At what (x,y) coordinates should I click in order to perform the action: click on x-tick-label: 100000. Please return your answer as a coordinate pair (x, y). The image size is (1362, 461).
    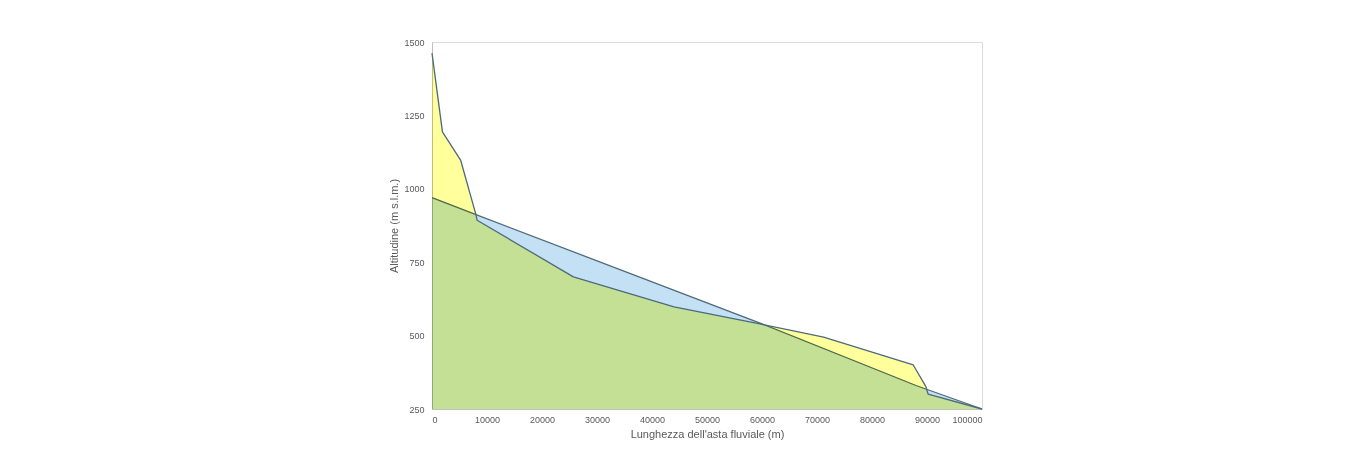
    Looking at the image, I should click on (967, 419).